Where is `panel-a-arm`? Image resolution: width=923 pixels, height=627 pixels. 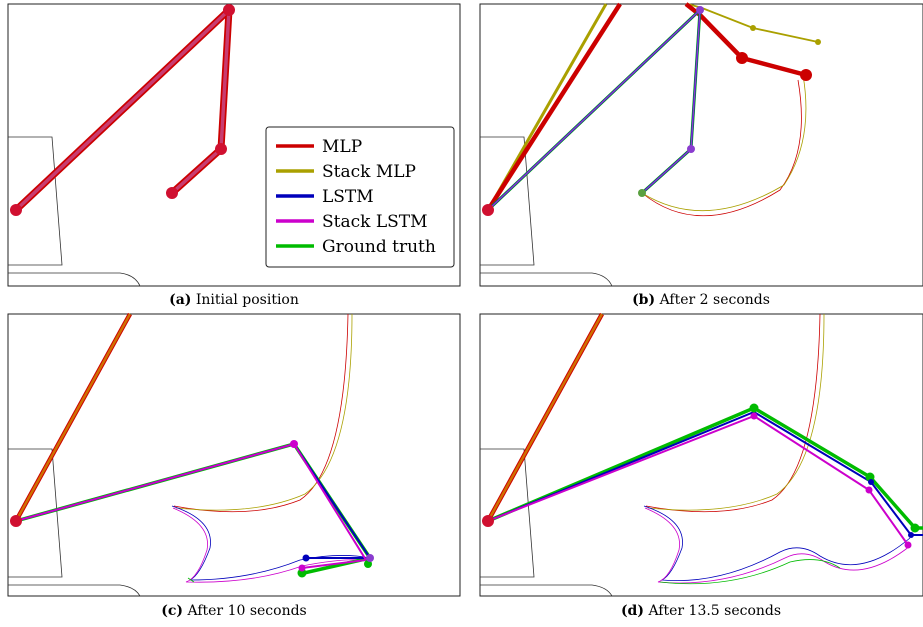 panel-a-arm is located at coordinates (122, 110).